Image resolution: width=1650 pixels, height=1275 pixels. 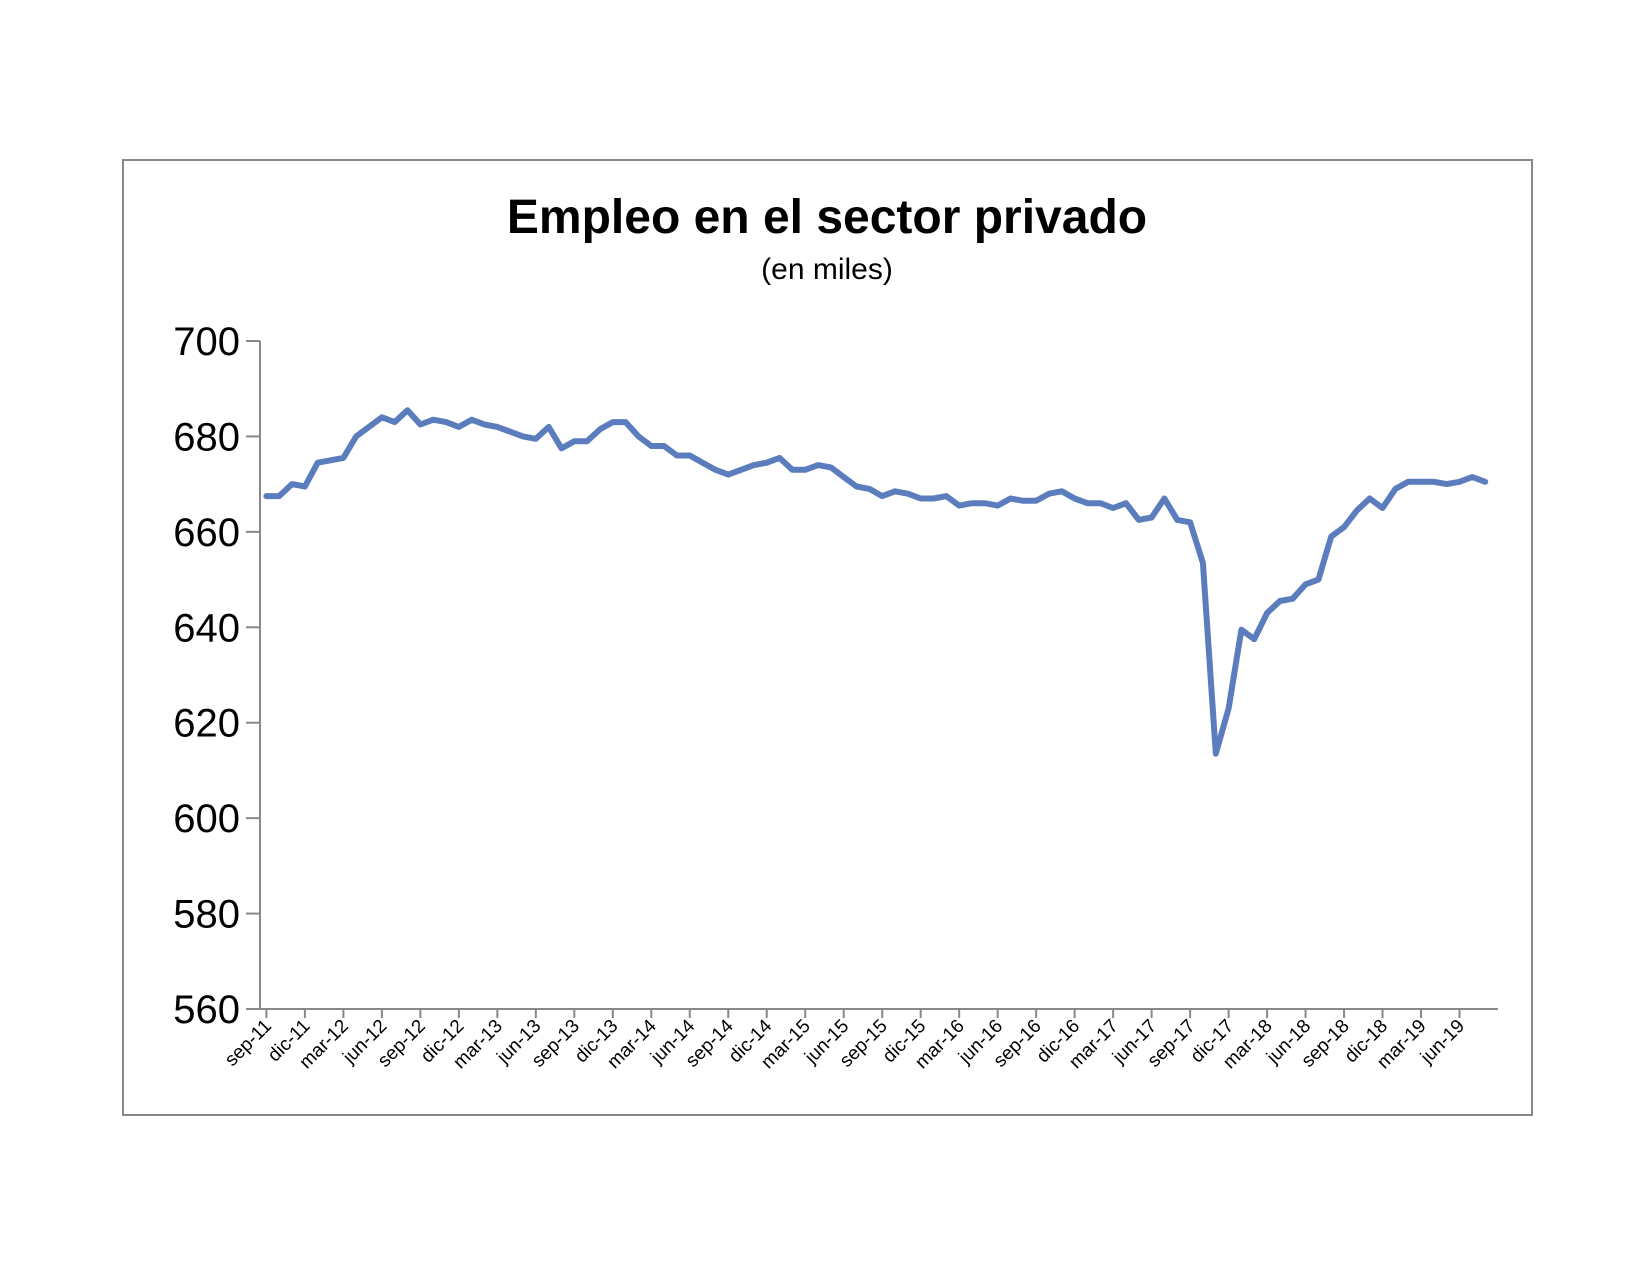 I want to click on y-tick-label: 580, so click(x=206, y=915).